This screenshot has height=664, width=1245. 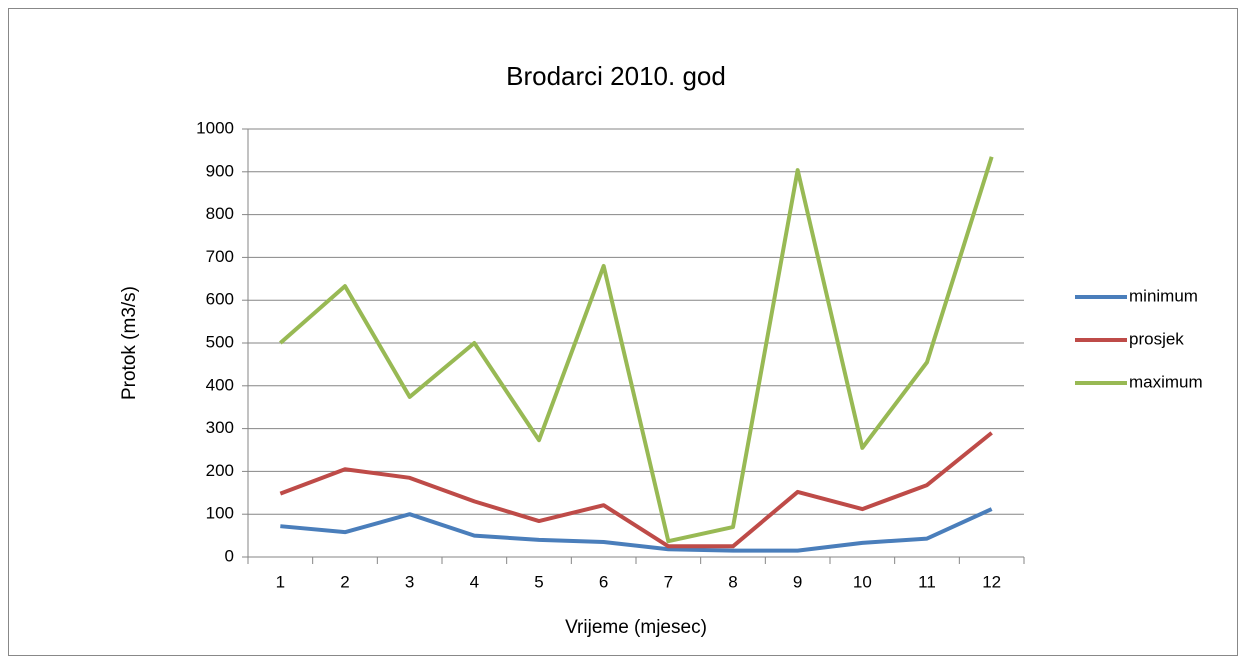 I want to click on x-tick-label: 1, so click(x=280, y=581).